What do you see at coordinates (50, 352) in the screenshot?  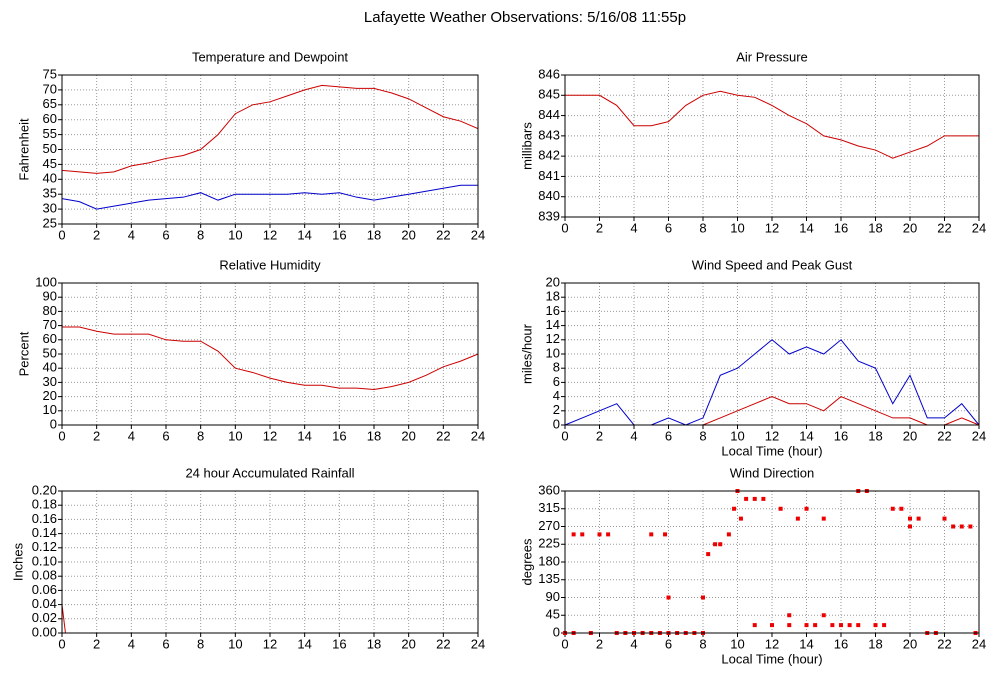 I see `y-tick-label: 50` at bounding box center [50, 352].